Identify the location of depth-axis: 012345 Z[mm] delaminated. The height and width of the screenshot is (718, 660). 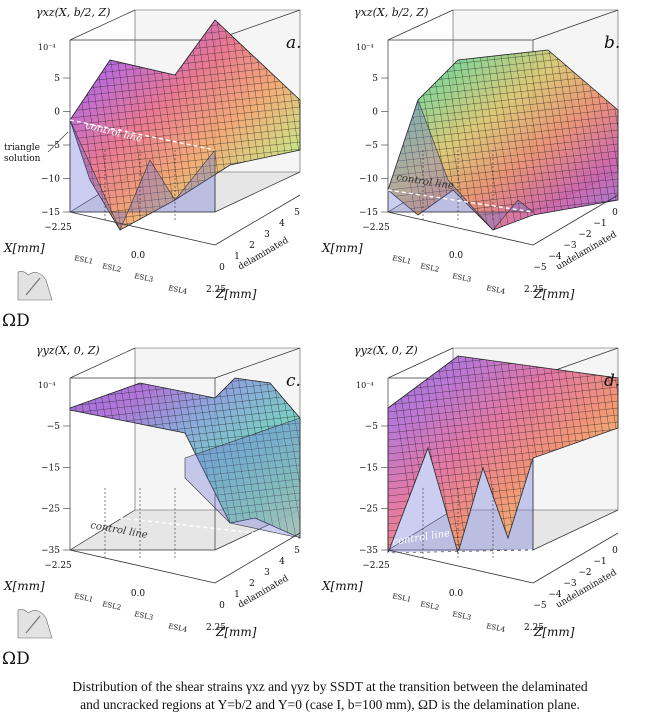
(257, 586).